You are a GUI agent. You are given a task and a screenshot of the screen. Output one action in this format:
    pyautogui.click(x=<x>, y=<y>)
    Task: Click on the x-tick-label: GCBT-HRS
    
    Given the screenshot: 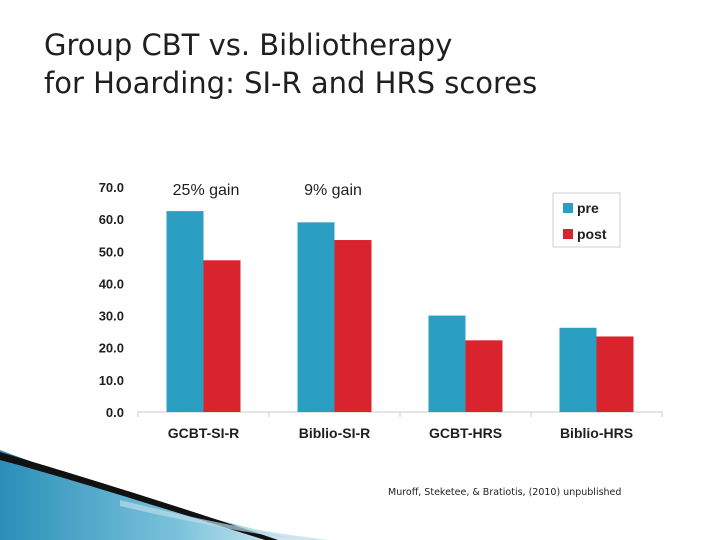 What is the action you would take?
    pyautogui.click(x=465, y=433)
    